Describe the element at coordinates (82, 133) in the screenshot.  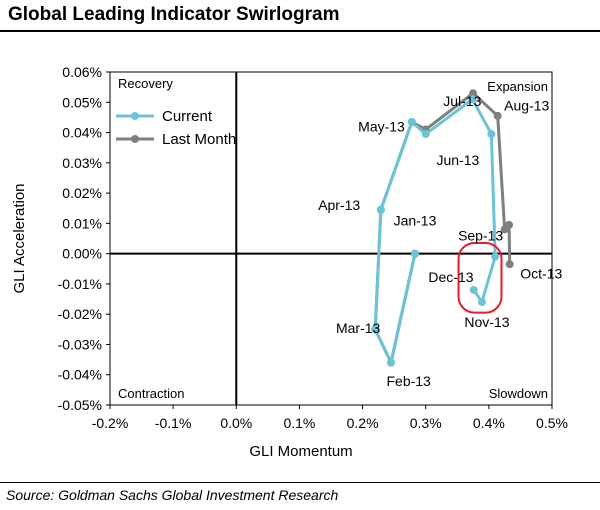
I see `y-tick-label: 0.04%` at that location.